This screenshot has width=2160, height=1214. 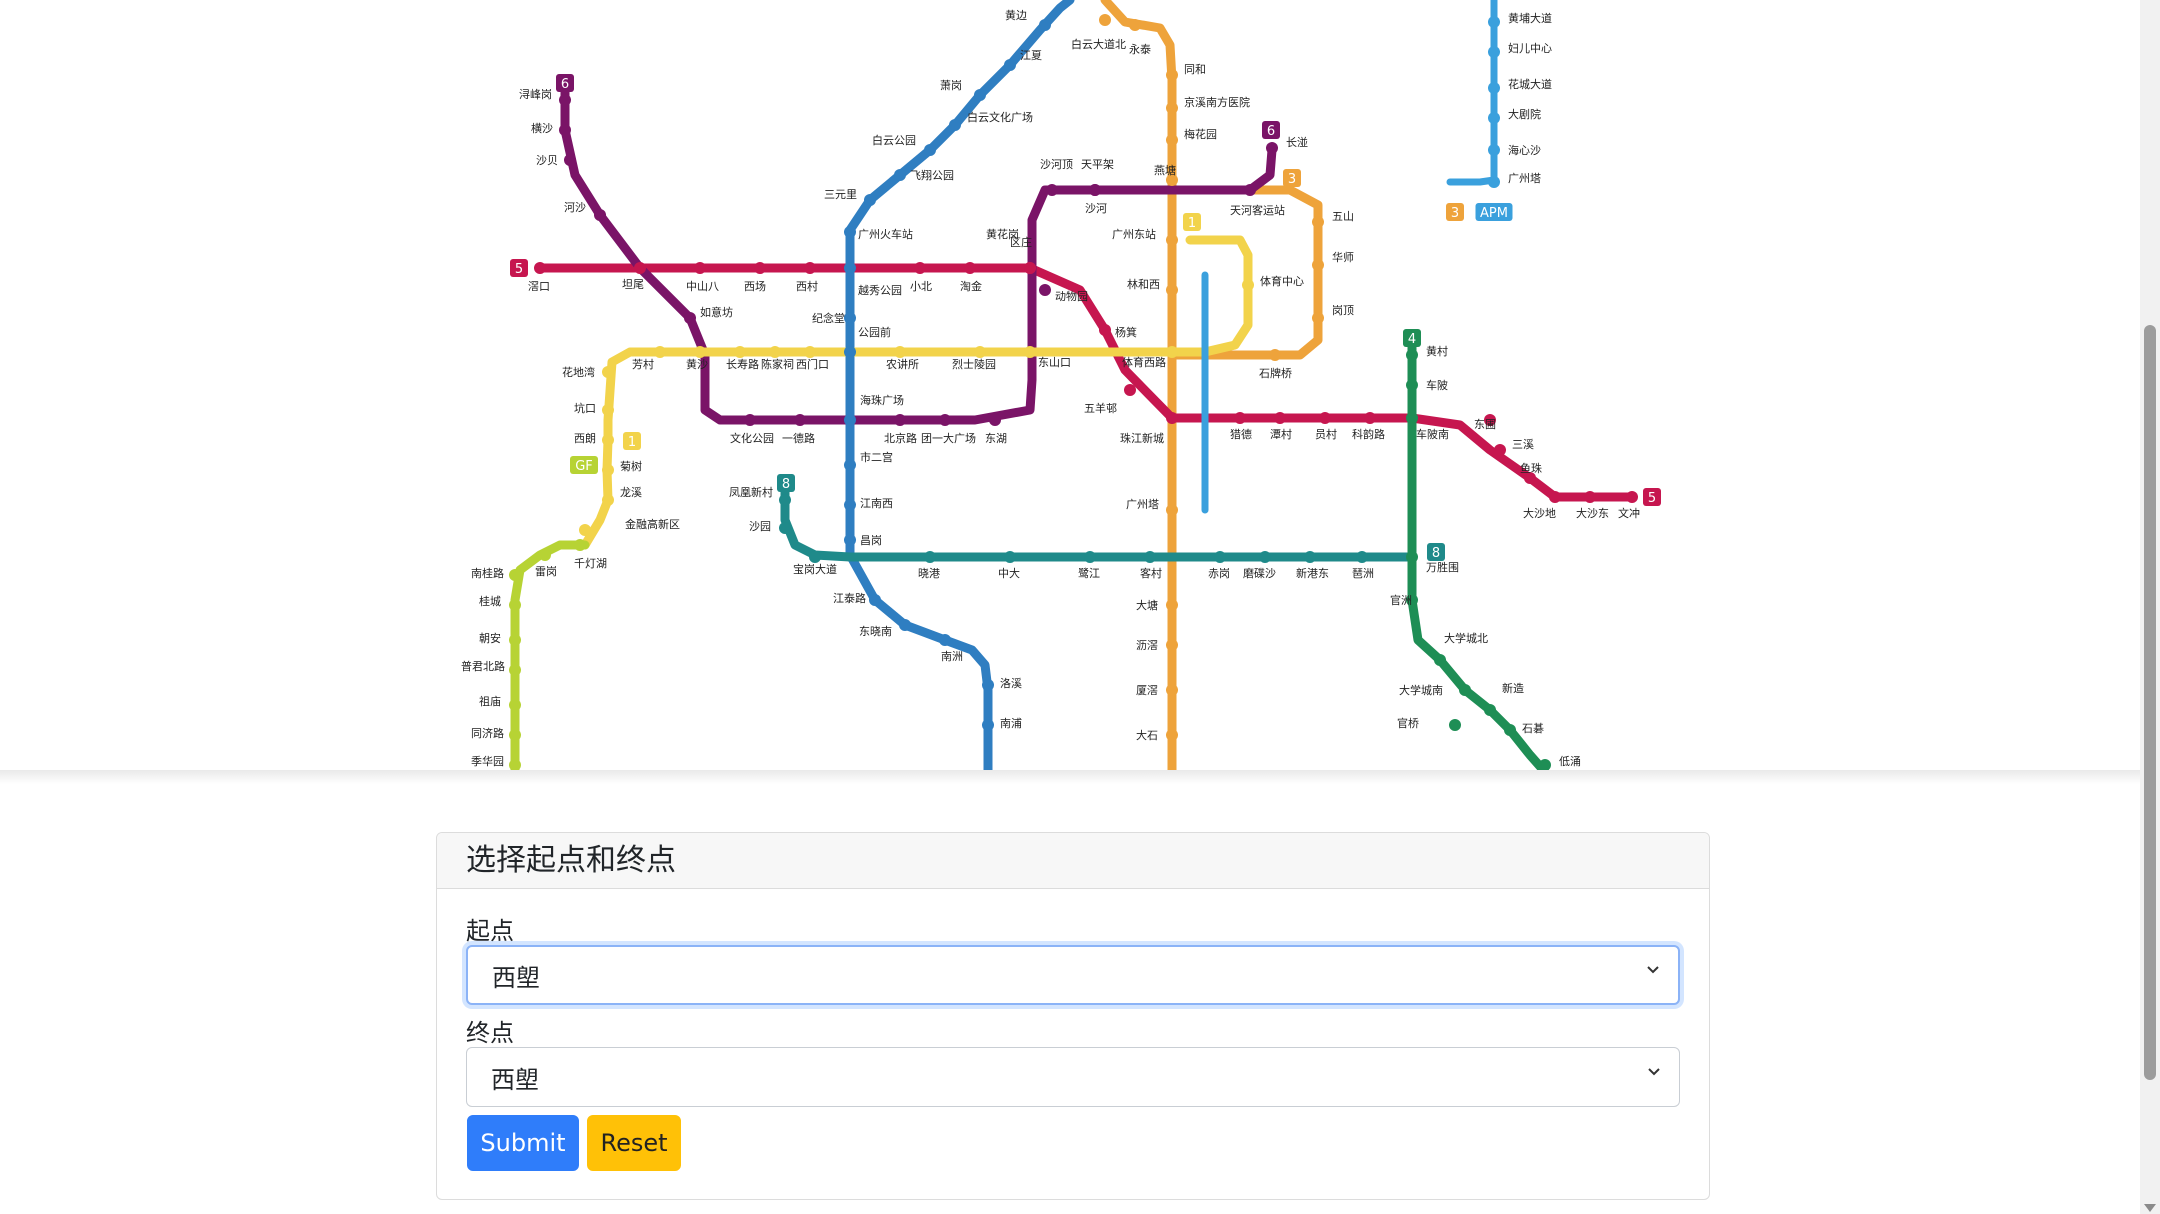 What do you see at coordinates (807, 286) in the screenshot?
I see `station-label: 西村` at bounding box center [807, 286].